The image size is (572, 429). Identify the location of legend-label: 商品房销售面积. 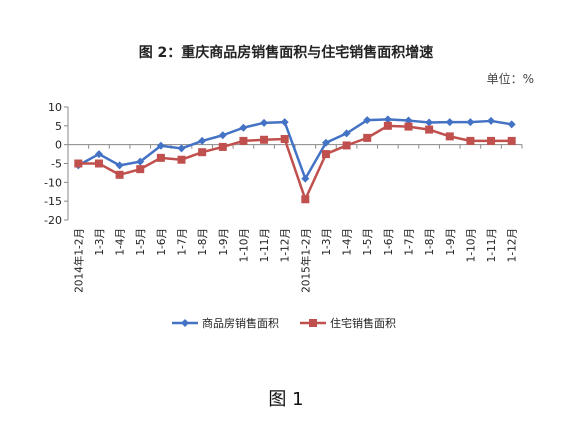
(240, 323).